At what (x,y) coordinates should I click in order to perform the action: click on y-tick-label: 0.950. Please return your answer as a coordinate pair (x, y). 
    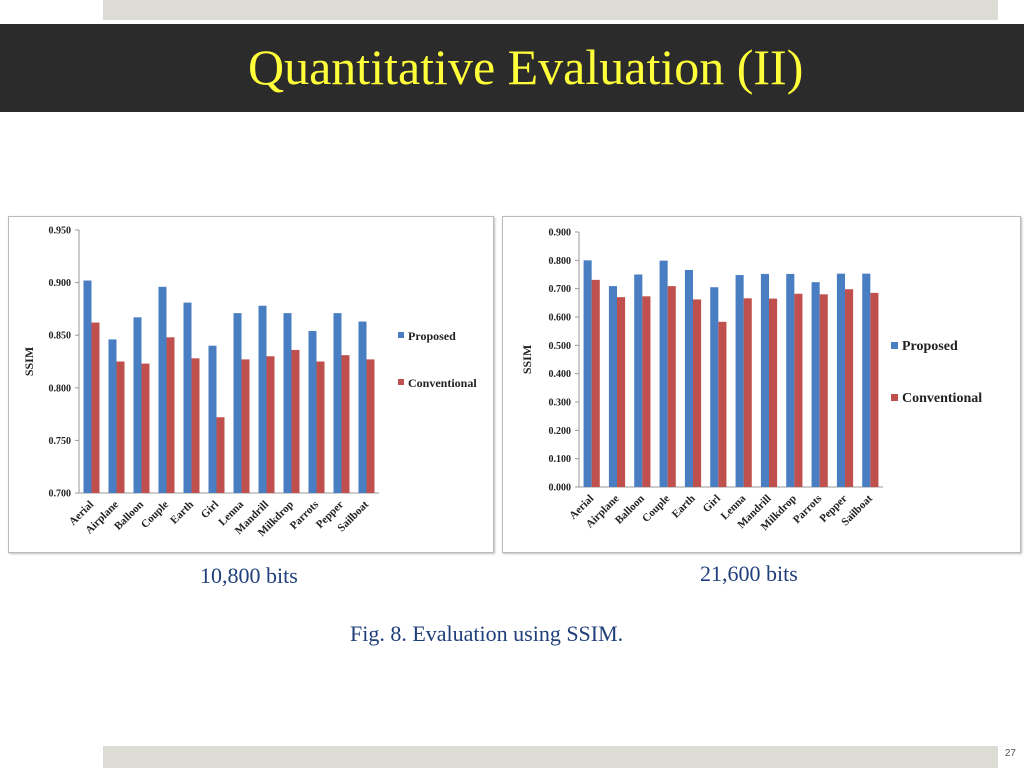
    Looking at the image, I should click on (60, 231).